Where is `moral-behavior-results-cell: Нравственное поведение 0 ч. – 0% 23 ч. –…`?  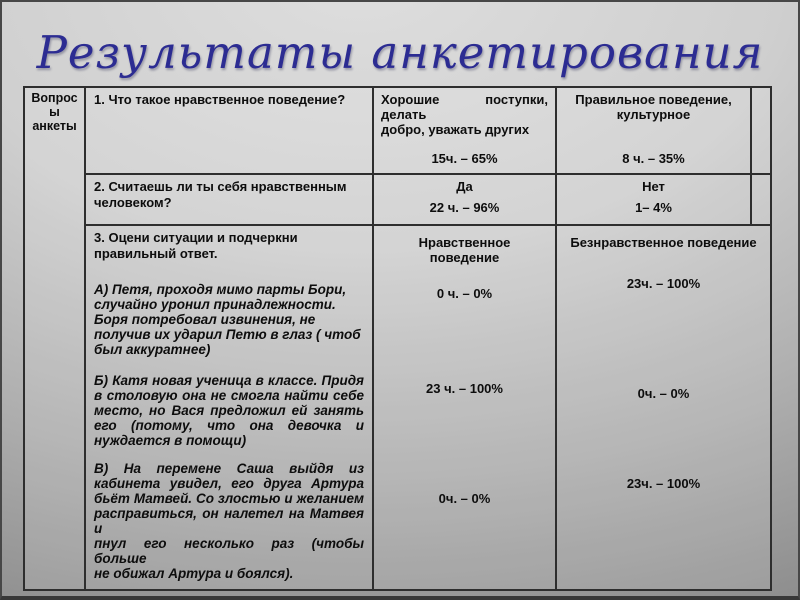 moral-behavior-results-cell: Нравственное поведение 0 ч. – 0% 23 ч. –… is located at coordinates (464, 407).